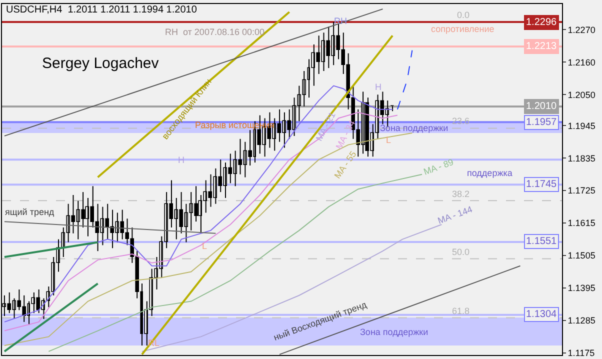 This screenshot has width=602, height=359. Describe the element at coordinates (582, 255) in the screenshot. I see `y-tick-label: 1.1505` at that location.